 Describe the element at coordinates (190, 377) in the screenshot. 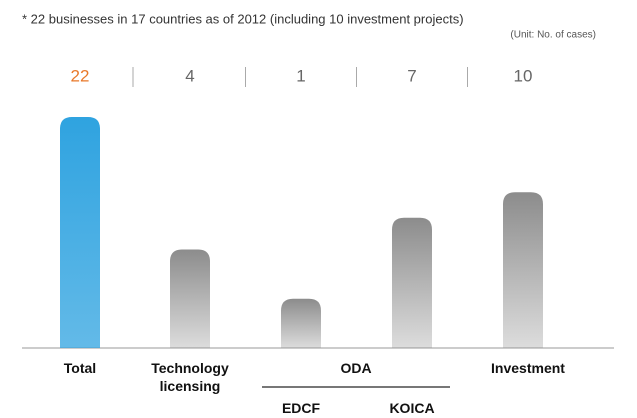

I see `category-label: Technology licensing` at that location.